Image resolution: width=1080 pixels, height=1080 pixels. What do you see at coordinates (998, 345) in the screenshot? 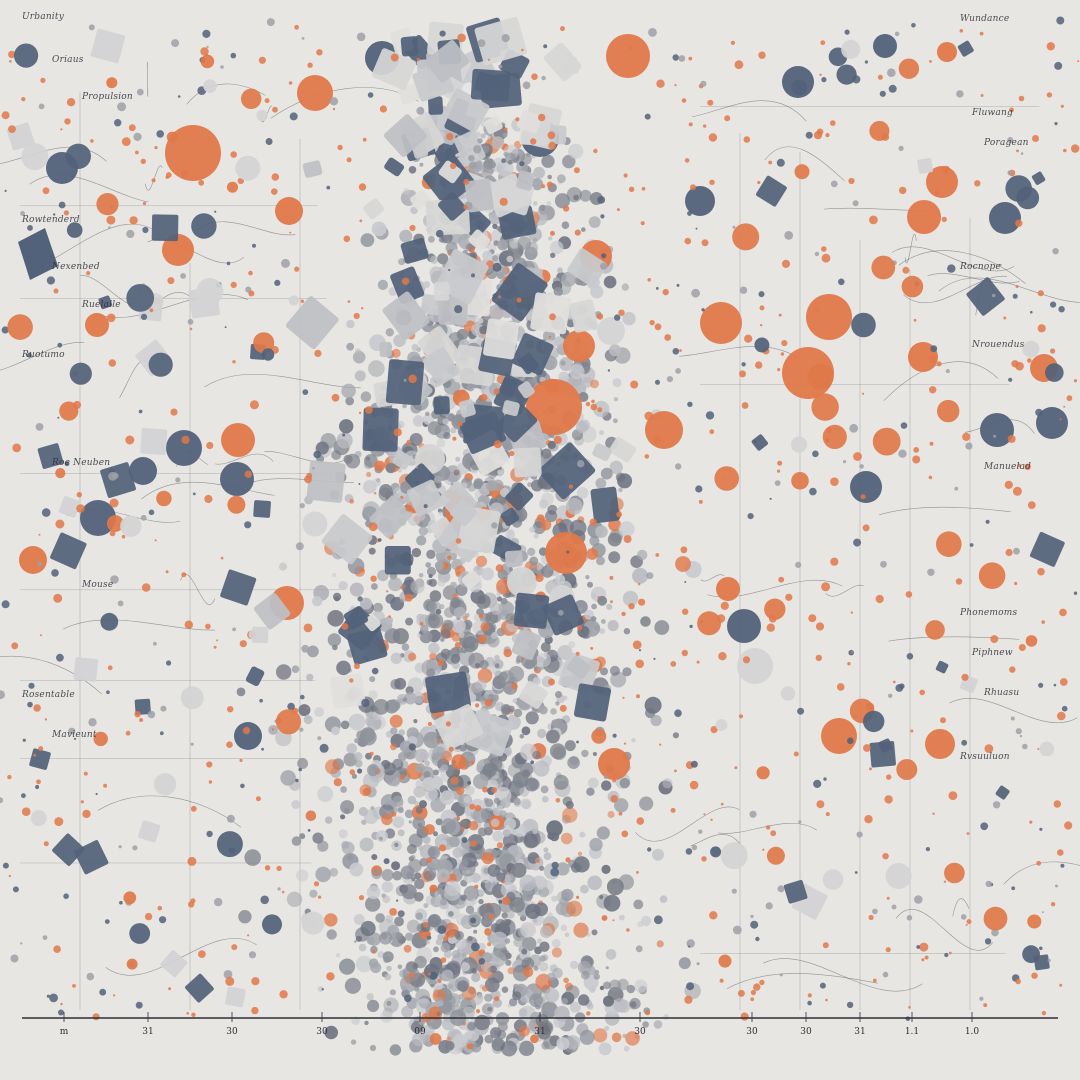
I see `right-scribble-label: Nrouendus` at bounding box center [998, 345].